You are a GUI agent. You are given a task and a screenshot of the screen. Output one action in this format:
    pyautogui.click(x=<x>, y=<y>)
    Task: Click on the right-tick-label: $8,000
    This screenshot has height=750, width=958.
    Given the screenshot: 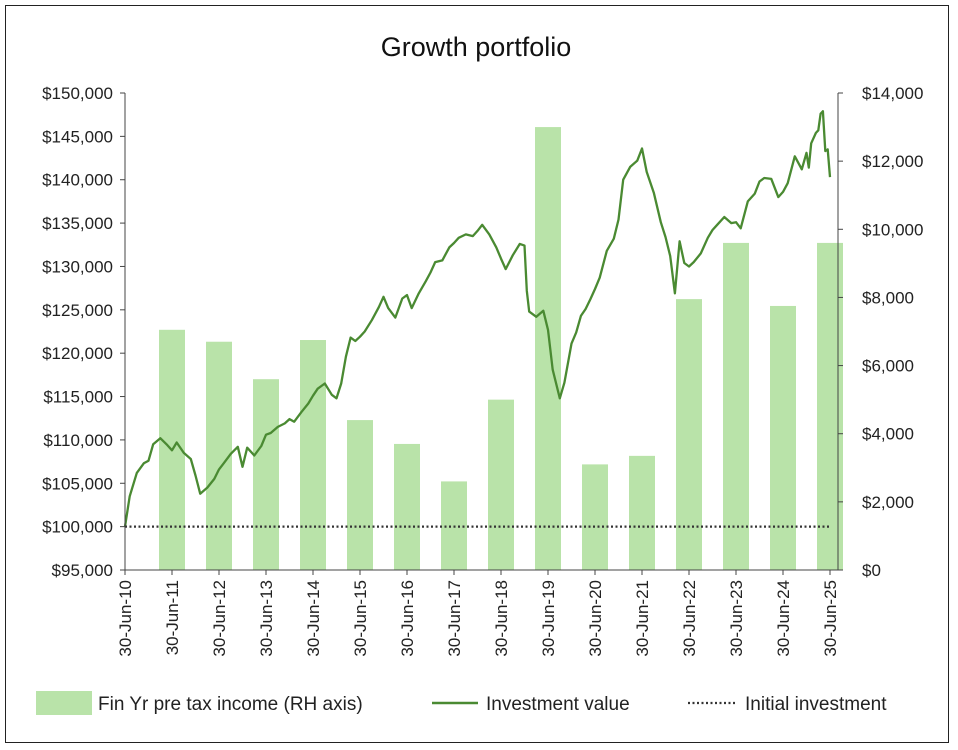 What is the action you would take?
    pyautogui.click(x=888, y=297)
    